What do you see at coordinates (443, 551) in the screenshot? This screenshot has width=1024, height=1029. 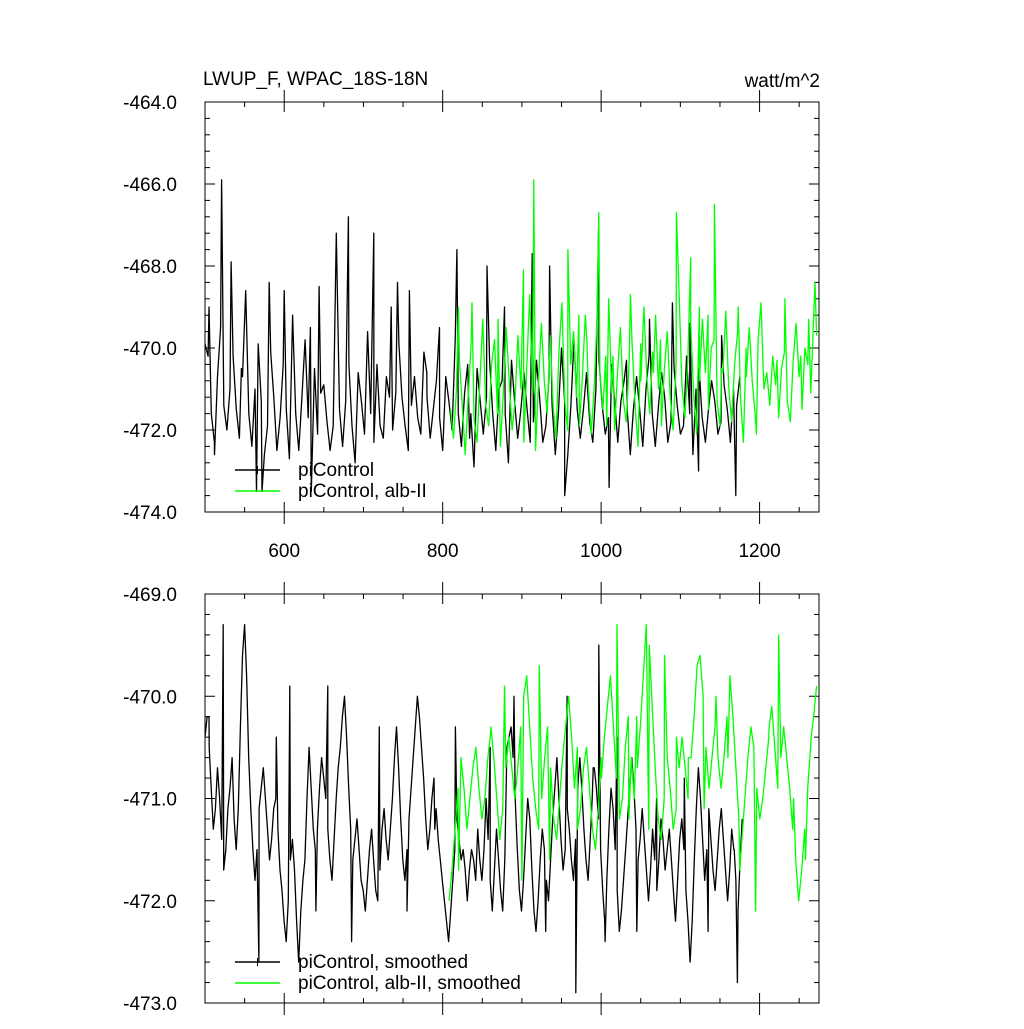 I see `x-tick-label: 800` at bounding box center [443, 551].